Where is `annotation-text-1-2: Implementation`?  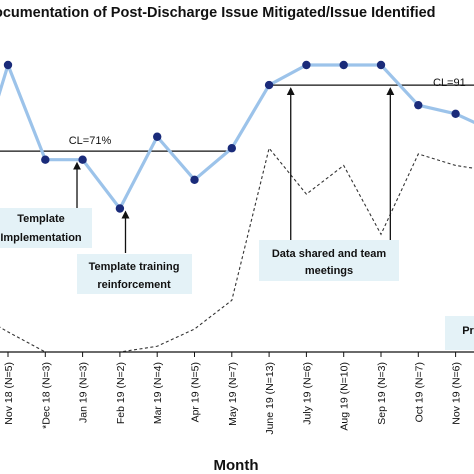
annotation-text-1-2: Implementation is located at coordinates (41, 238).